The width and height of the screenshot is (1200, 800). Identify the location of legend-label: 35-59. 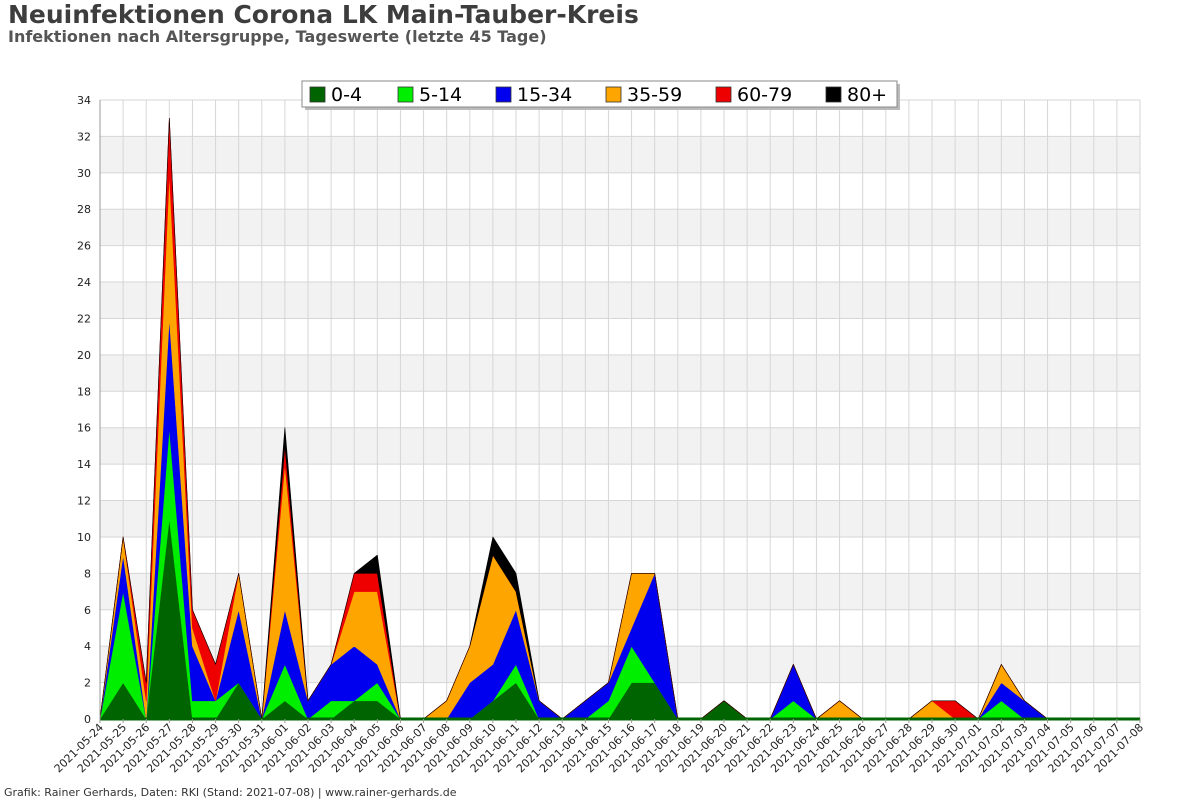
(654, 95).